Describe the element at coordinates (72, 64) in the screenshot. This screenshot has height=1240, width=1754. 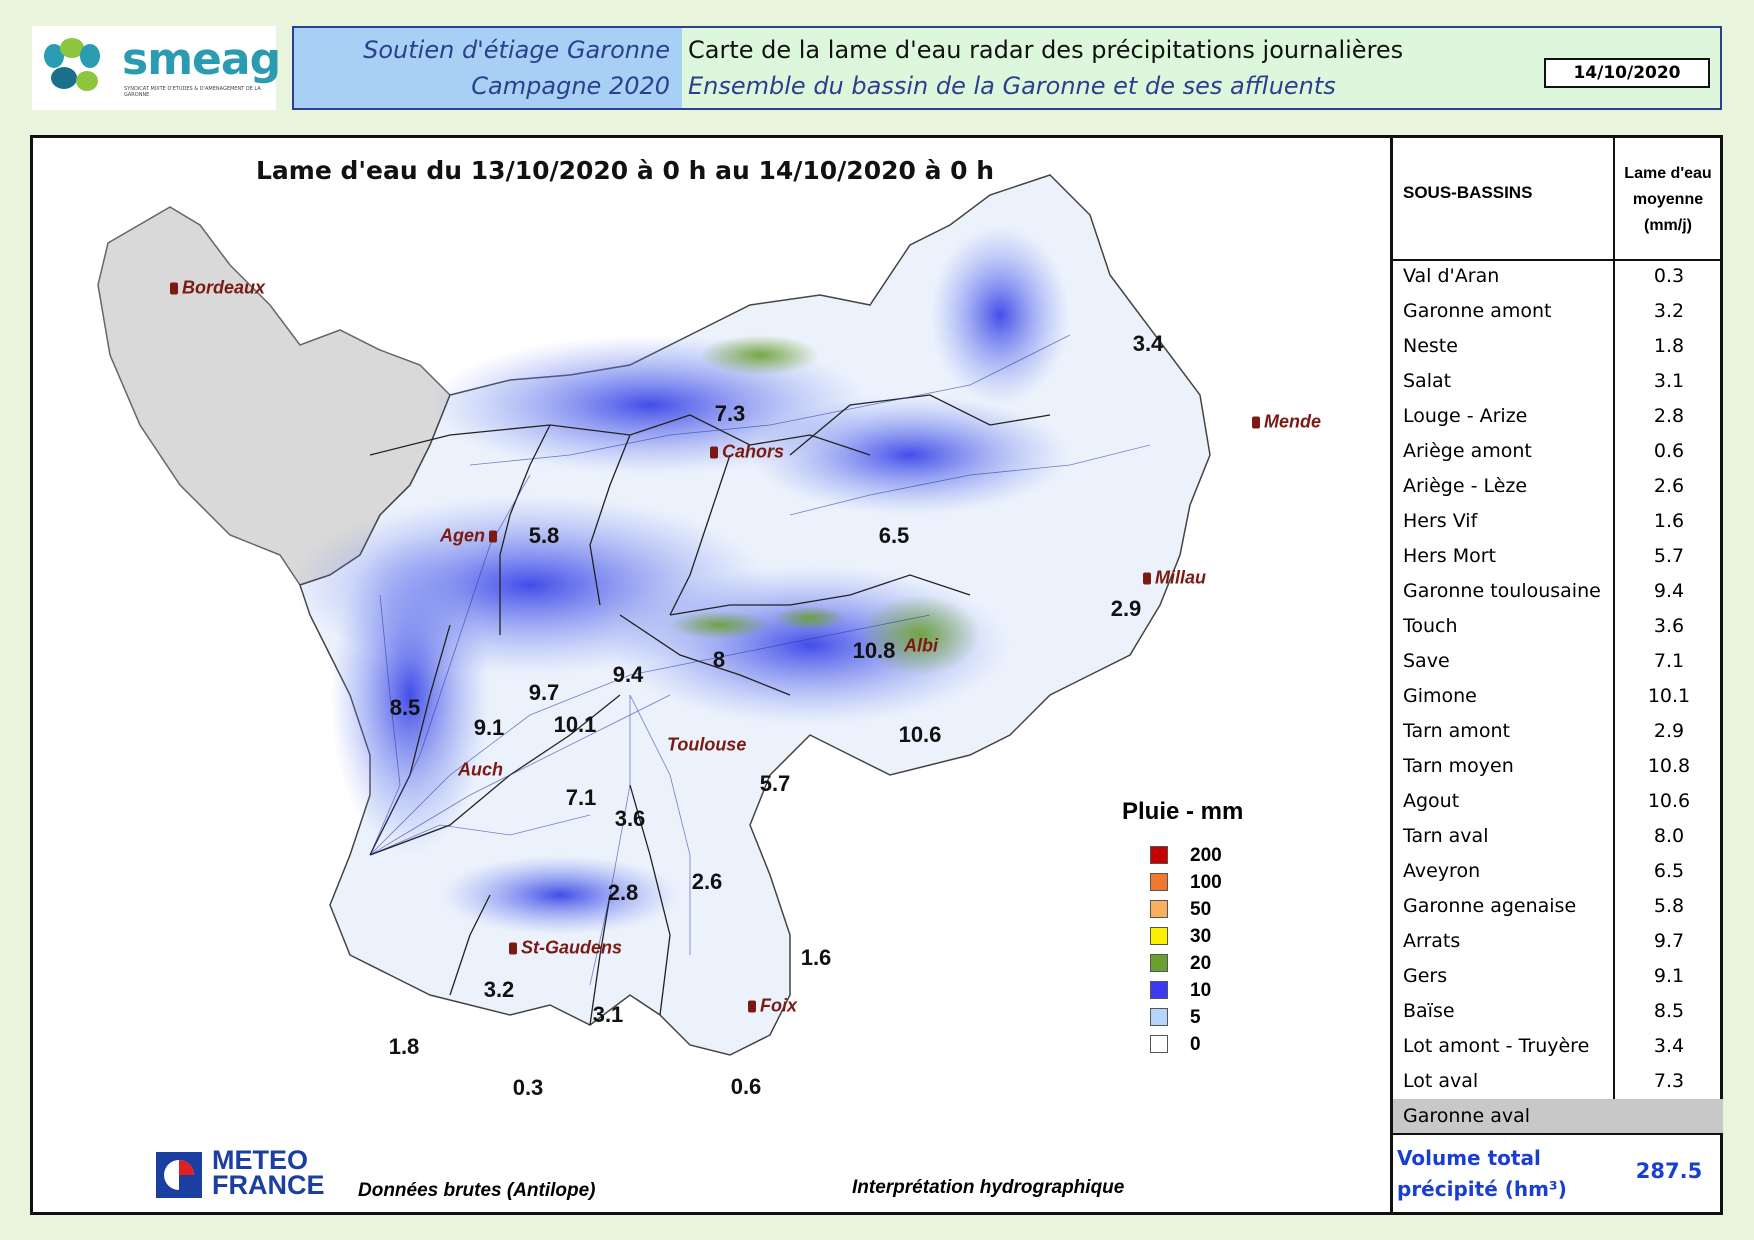
I see `smeag-logo-icon` at that location.